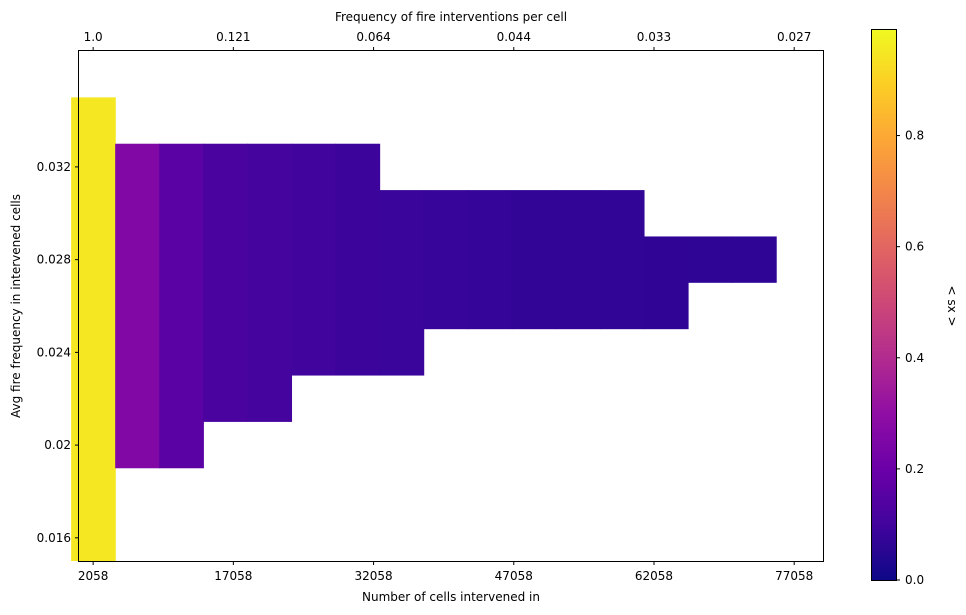  Describe the element at coordinates (16, 306) in the screenshot. I see `y-axis-label: Avg fire frequency in intervened cells` at that location.